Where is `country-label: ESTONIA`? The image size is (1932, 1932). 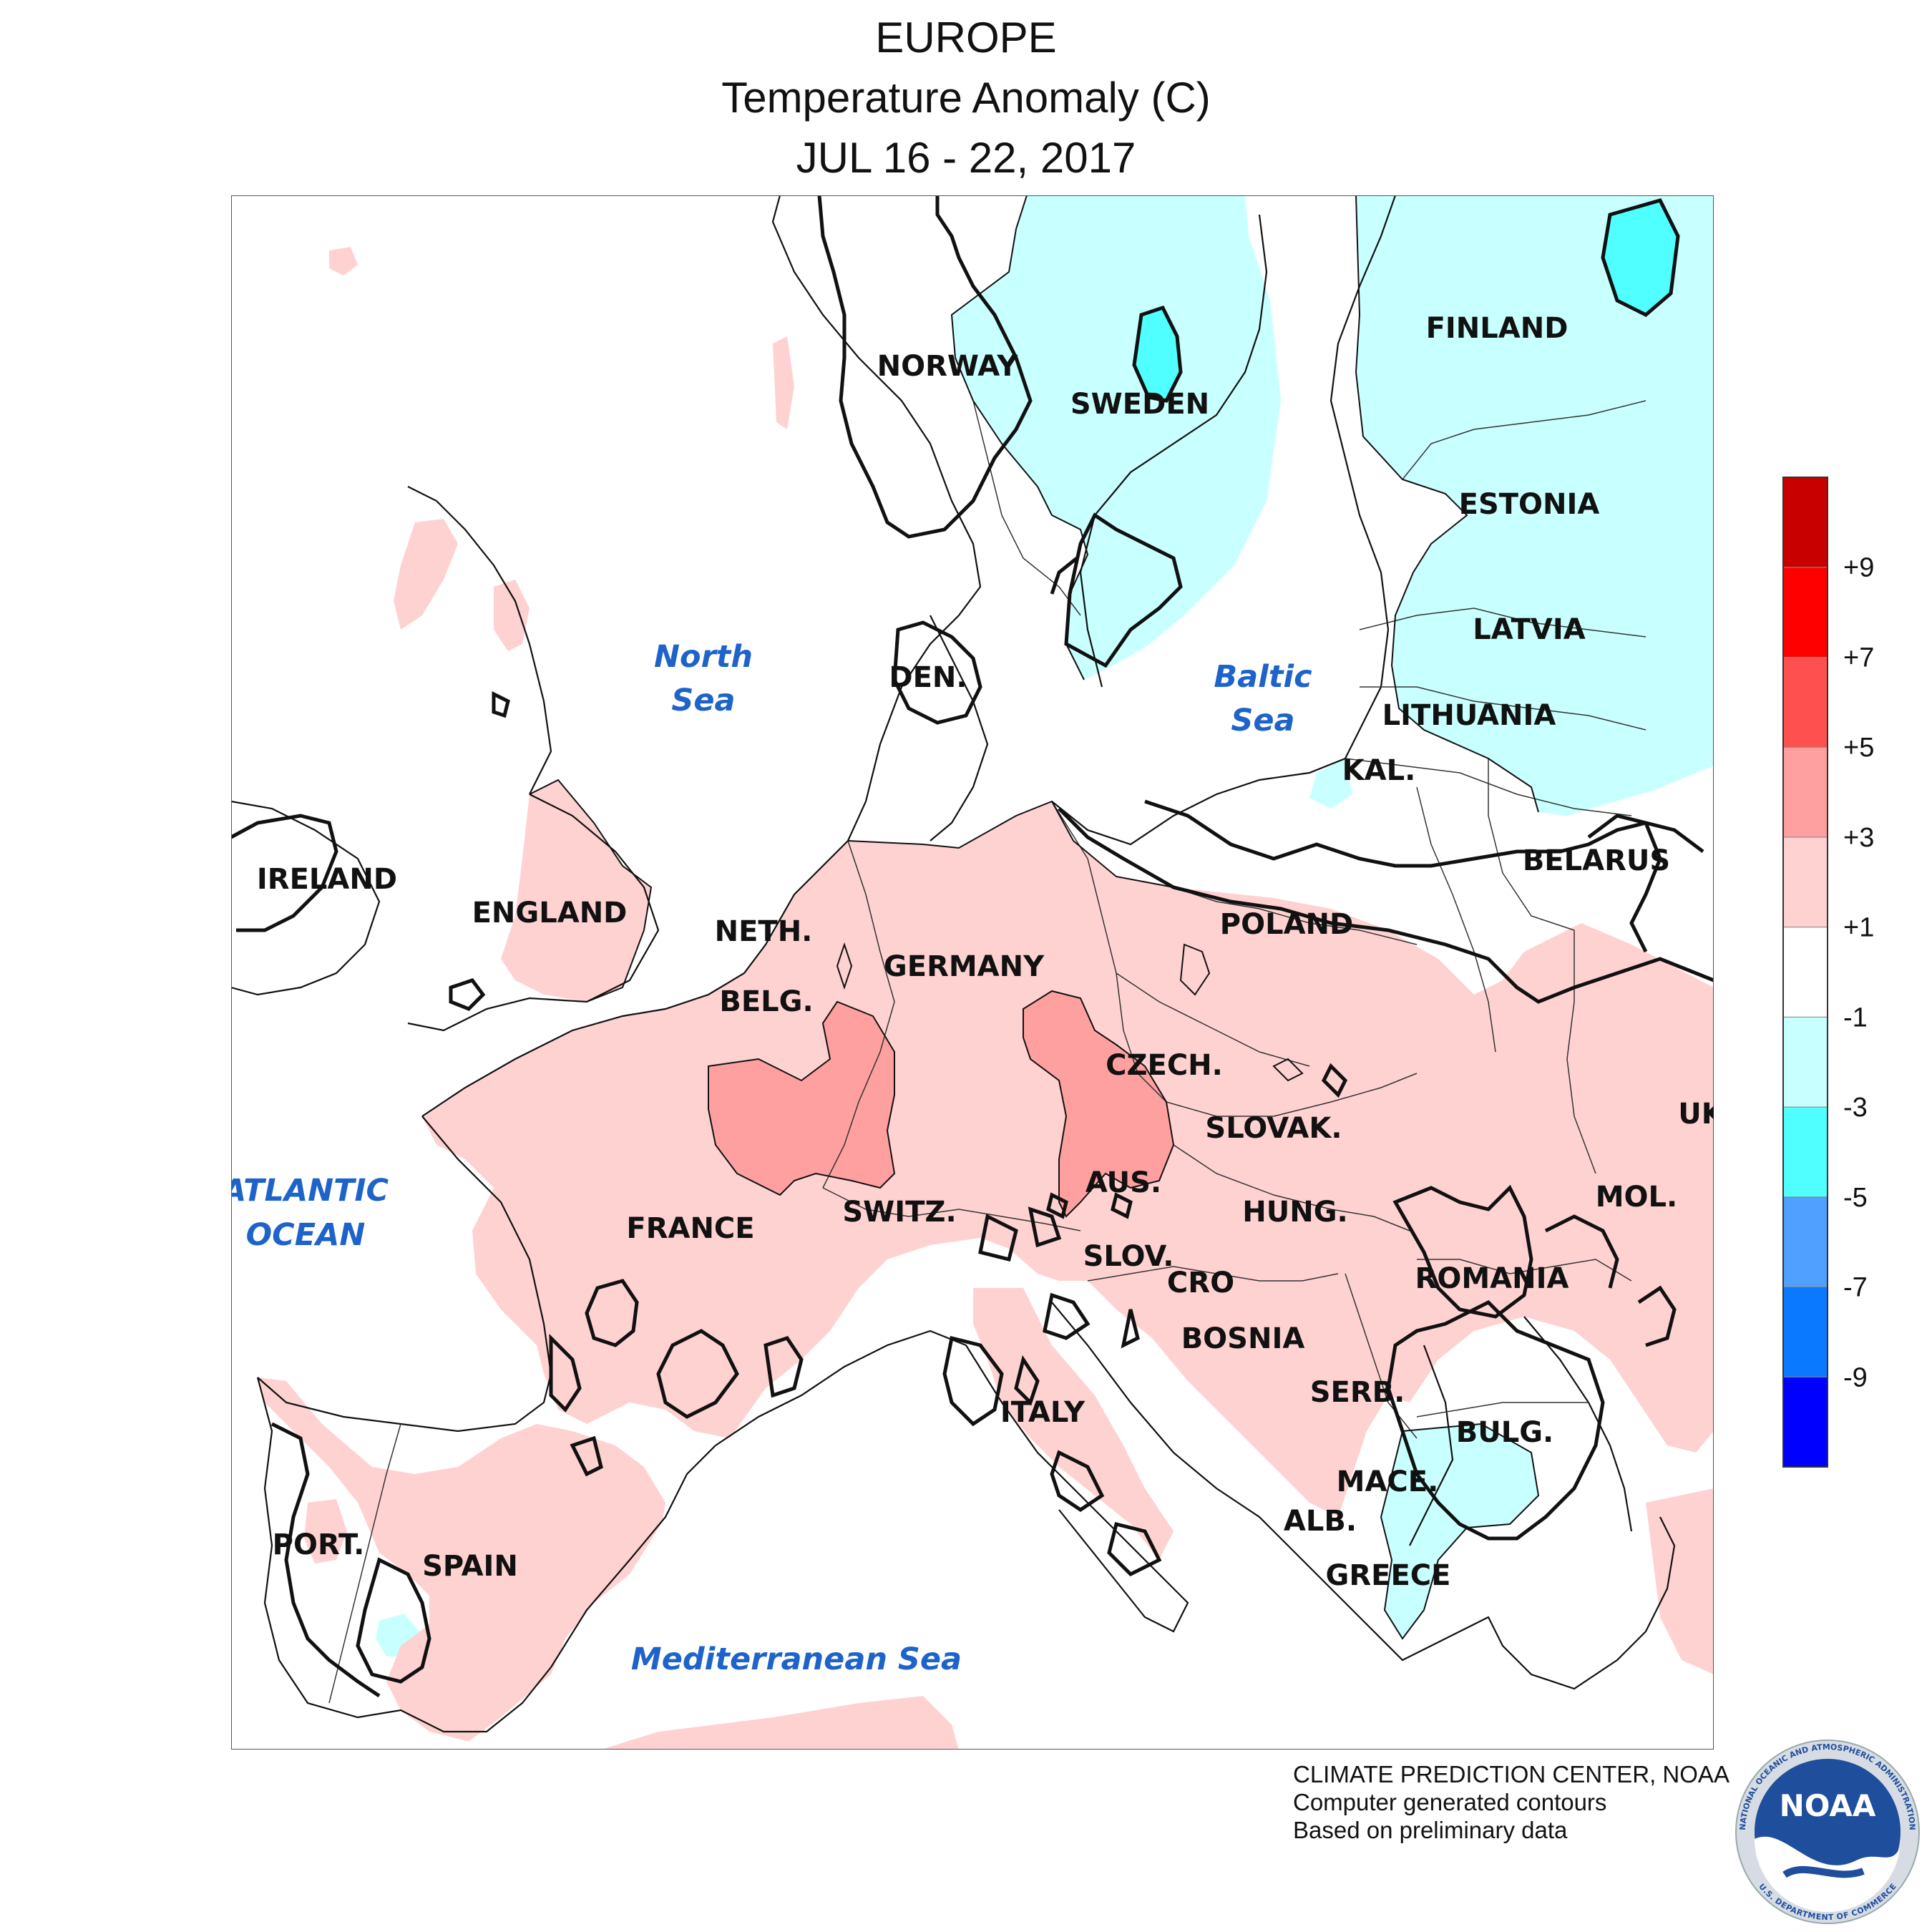 country-label: ESTONIA is located at coordinates (1529, 504).